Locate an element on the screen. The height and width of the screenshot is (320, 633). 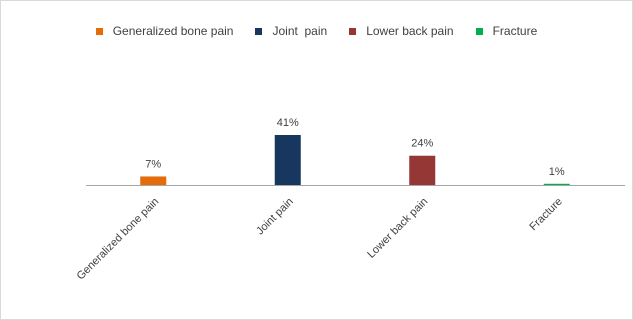
data-label-joint-pain: 41% is located at coordinates (288, 123).